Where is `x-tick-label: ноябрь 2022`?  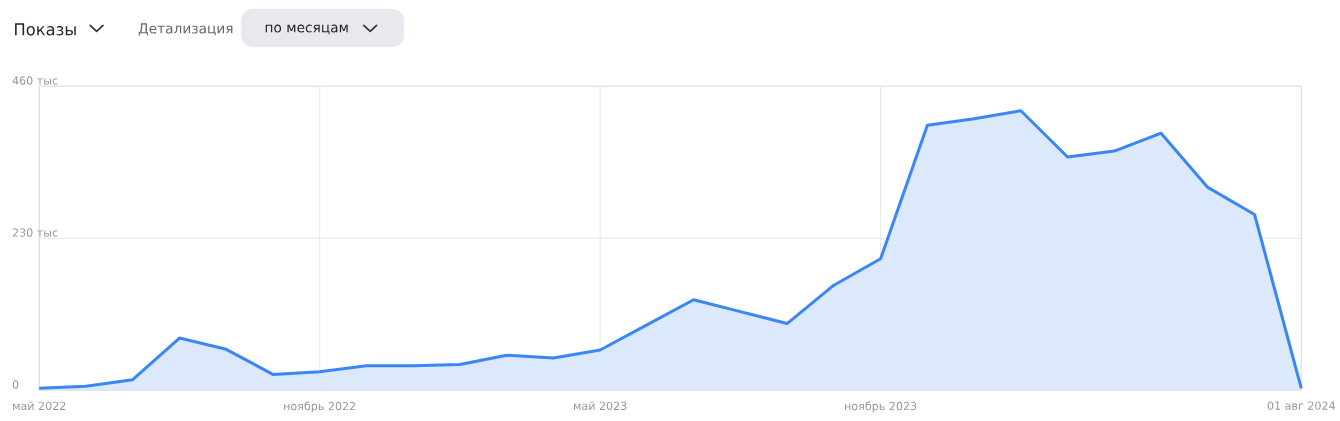
x-tick-label: ноябрь 2022 is located at coordinates (320, 407).